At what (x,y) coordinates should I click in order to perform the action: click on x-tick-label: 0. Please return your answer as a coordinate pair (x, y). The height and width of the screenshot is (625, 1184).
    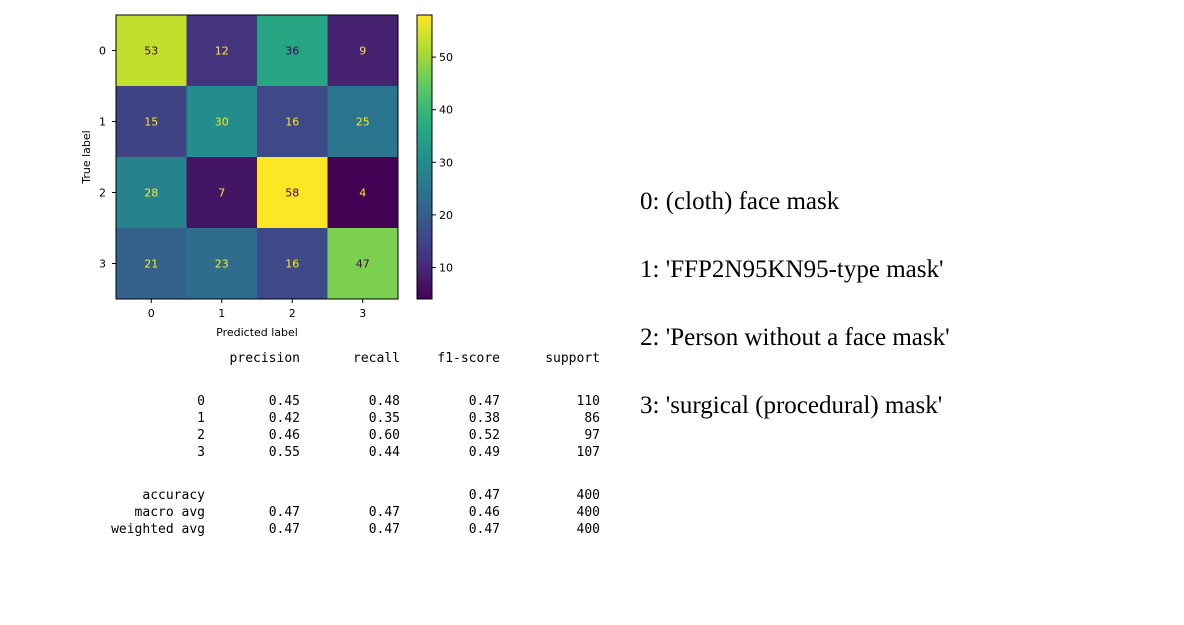
    Looking at the image, I should click on (151, 313).